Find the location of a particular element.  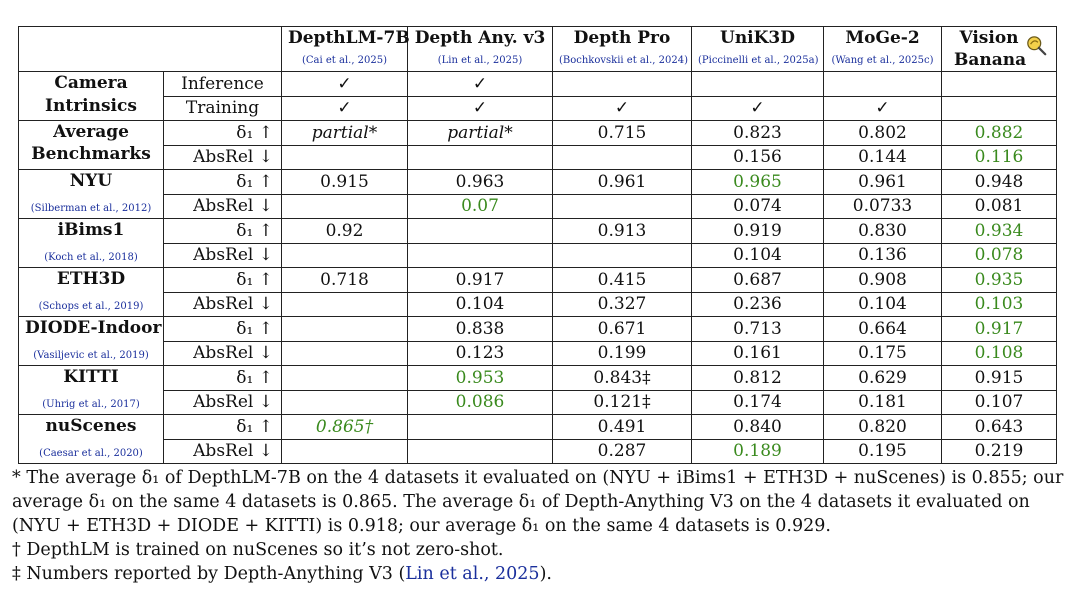

value-cell: 0.123 is located at coordinates (480, 353).